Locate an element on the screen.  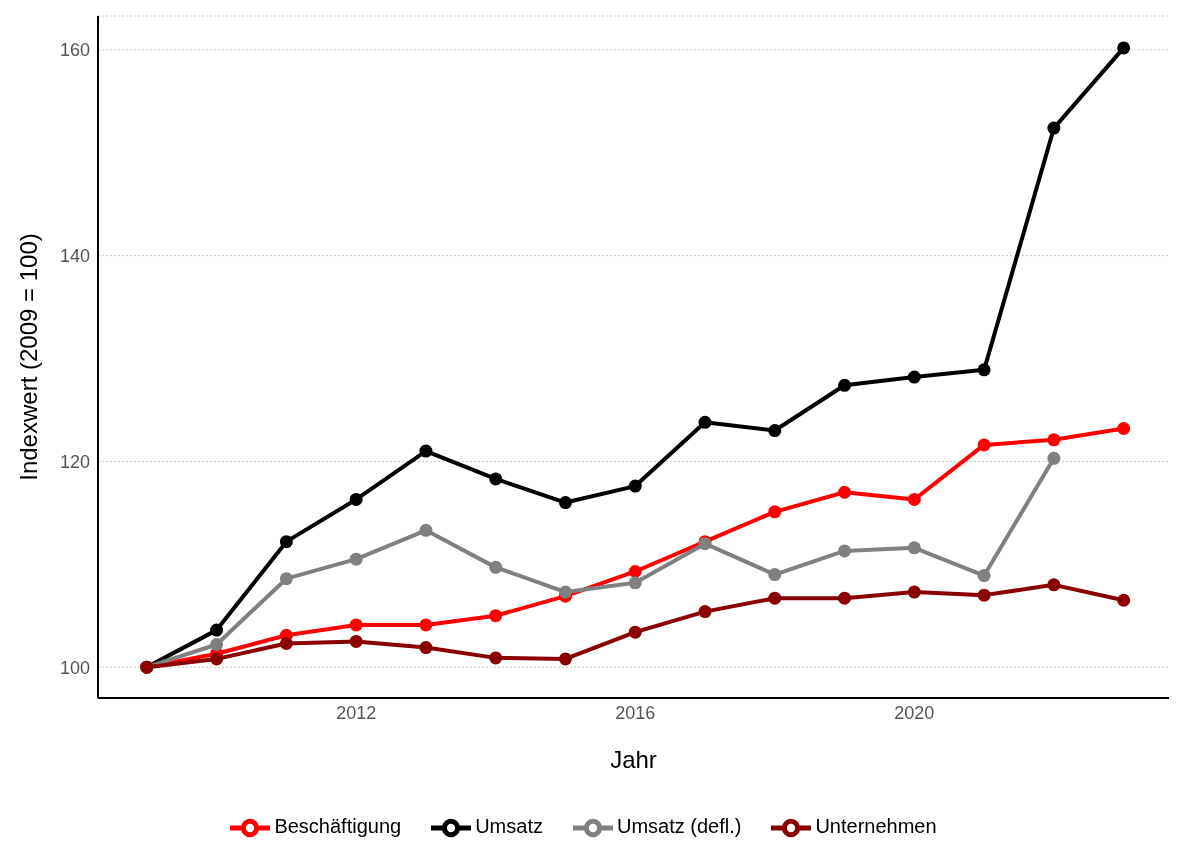
y-tick-label: 160 is located at coordinates (74, 50).